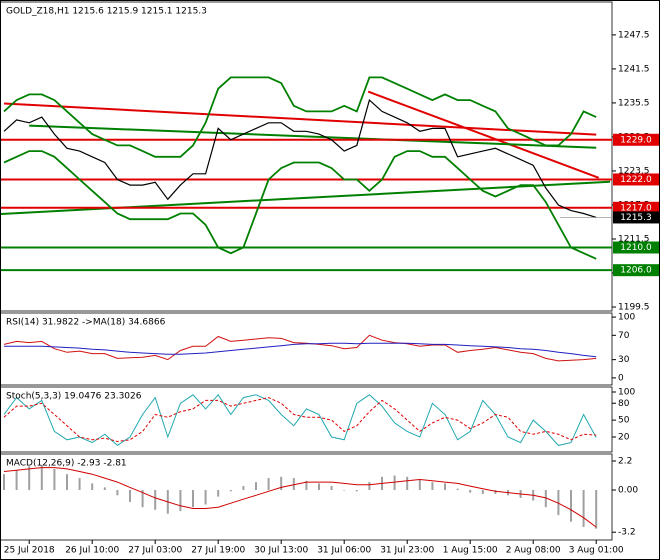 This screenshot has height=560, width=660. What do you see at coordinates (407, 551) in the screenshot?
I see `x-tick-label: 31 Jul 23:00` at bounding box center [407, 551].